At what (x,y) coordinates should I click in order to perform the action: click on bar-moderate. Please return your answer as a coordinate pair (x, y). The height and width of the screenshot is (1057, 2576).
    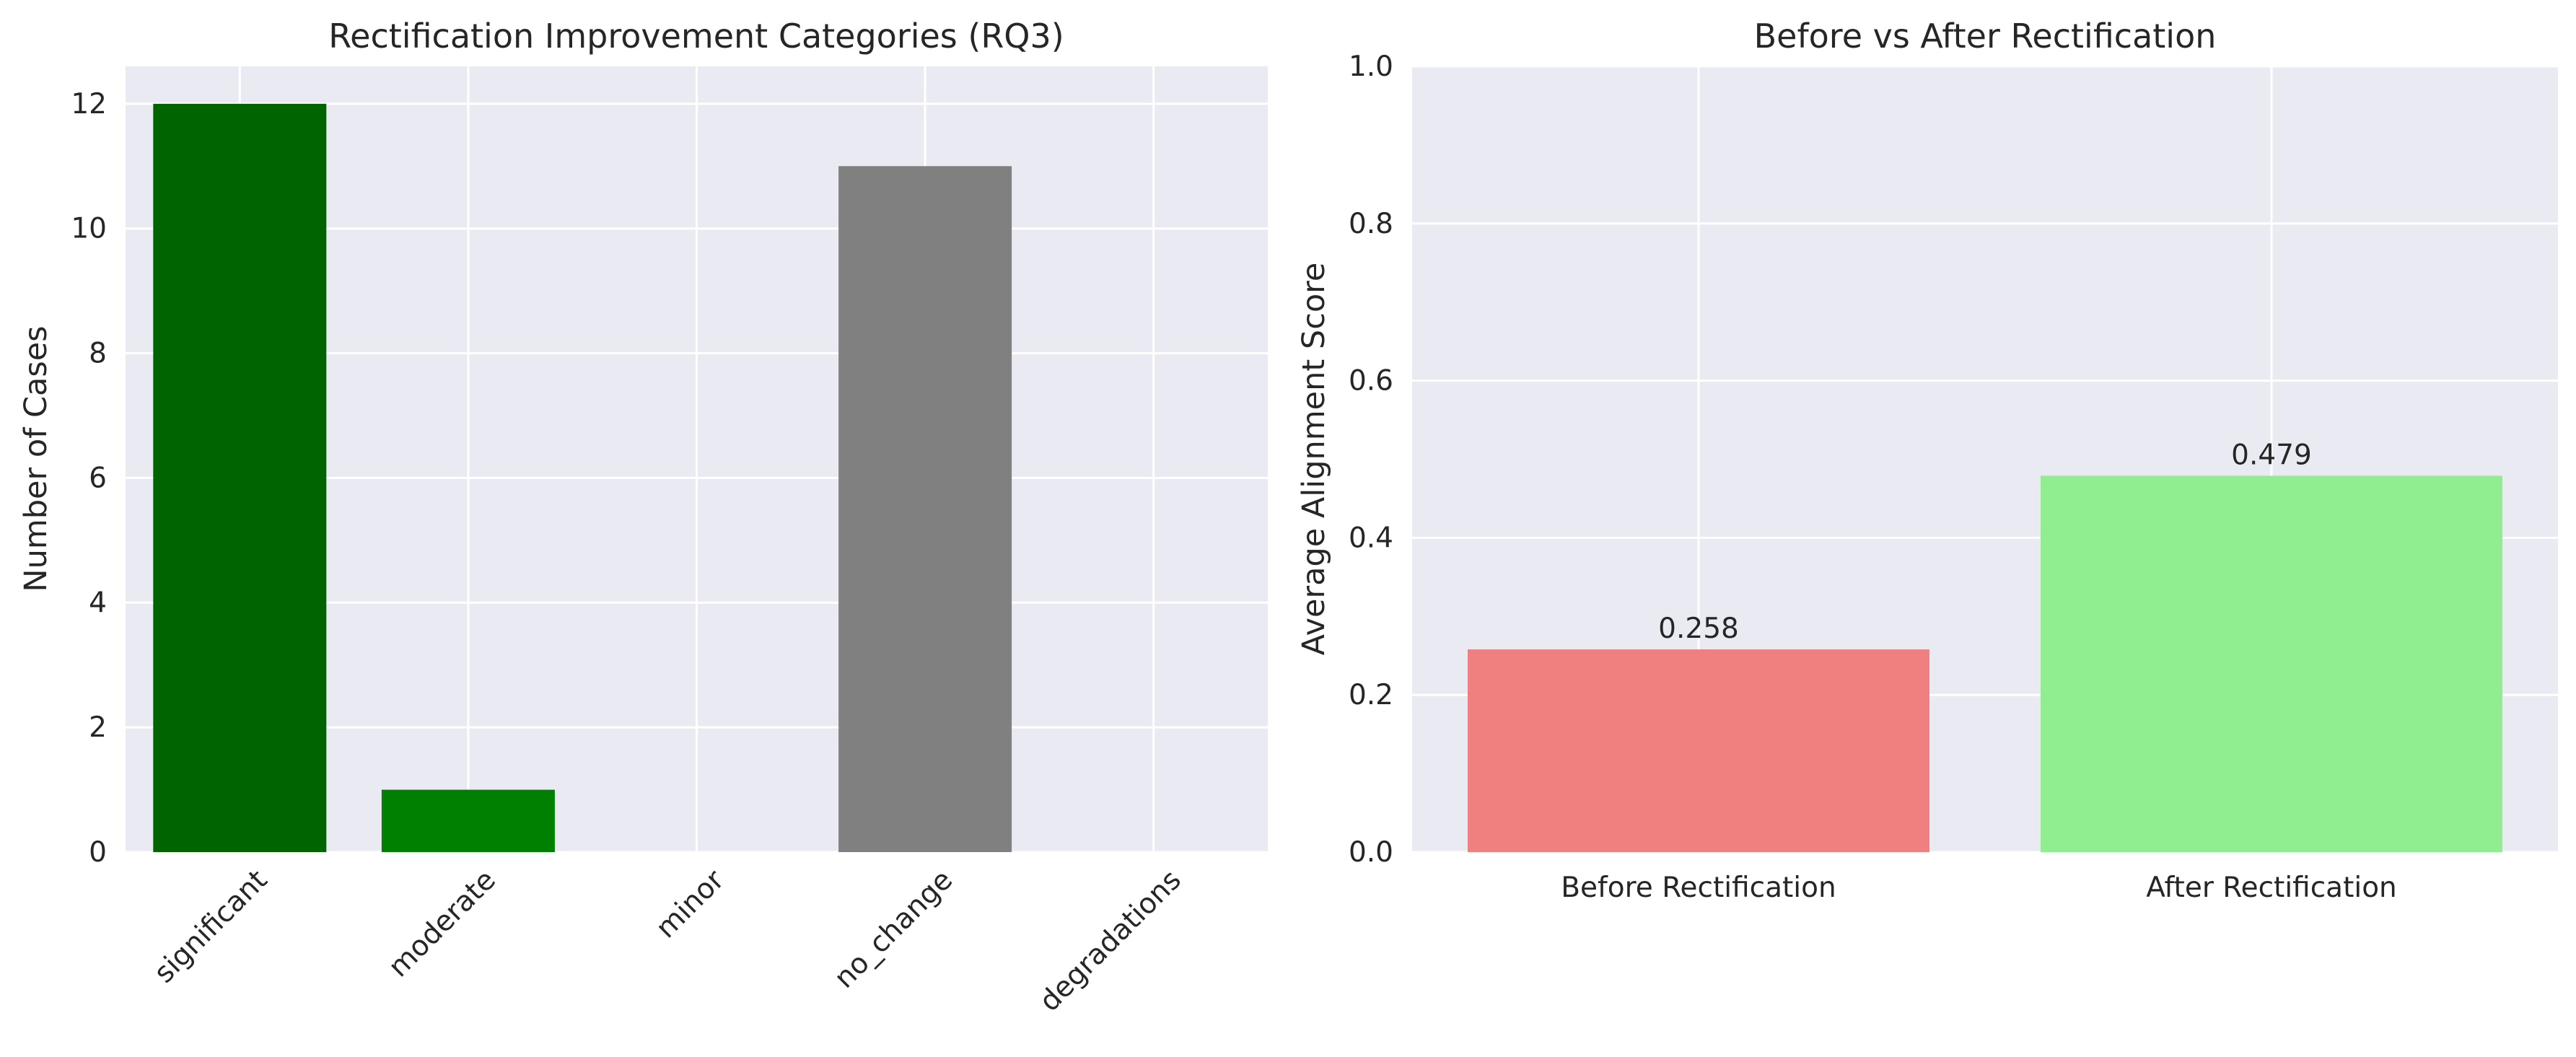
    Looking at the image, I should click on (468, 820).